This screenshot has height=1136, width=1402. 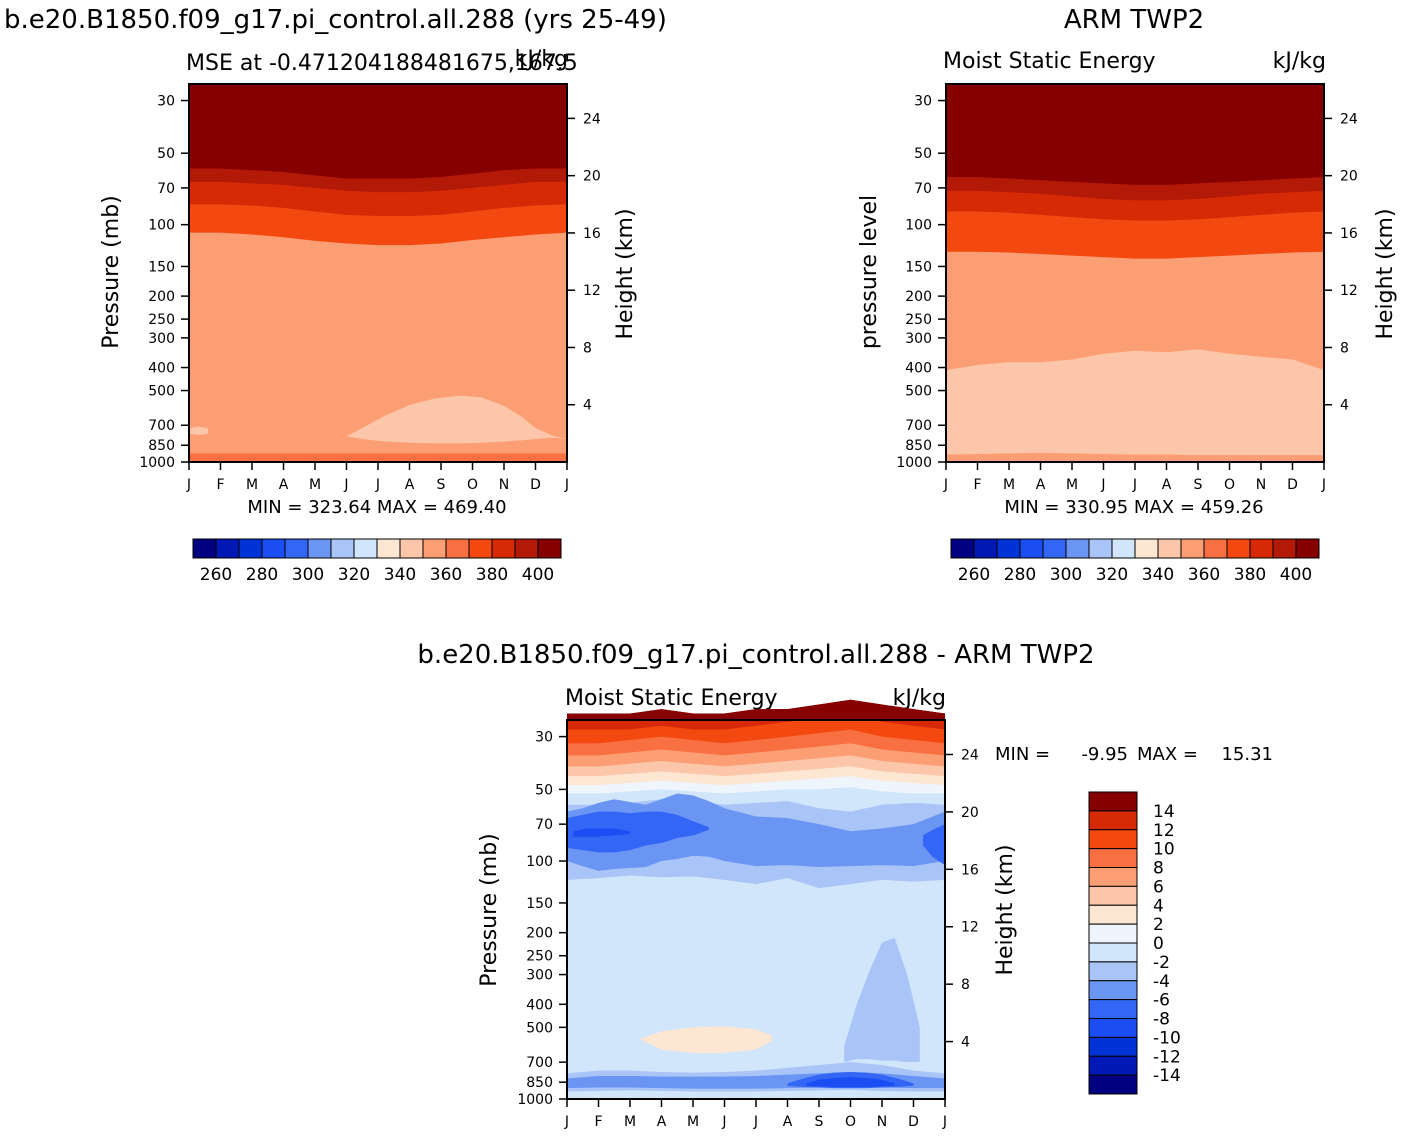 I want to click on diff-colorbar-label: 0, so click(x=1158, y=944).